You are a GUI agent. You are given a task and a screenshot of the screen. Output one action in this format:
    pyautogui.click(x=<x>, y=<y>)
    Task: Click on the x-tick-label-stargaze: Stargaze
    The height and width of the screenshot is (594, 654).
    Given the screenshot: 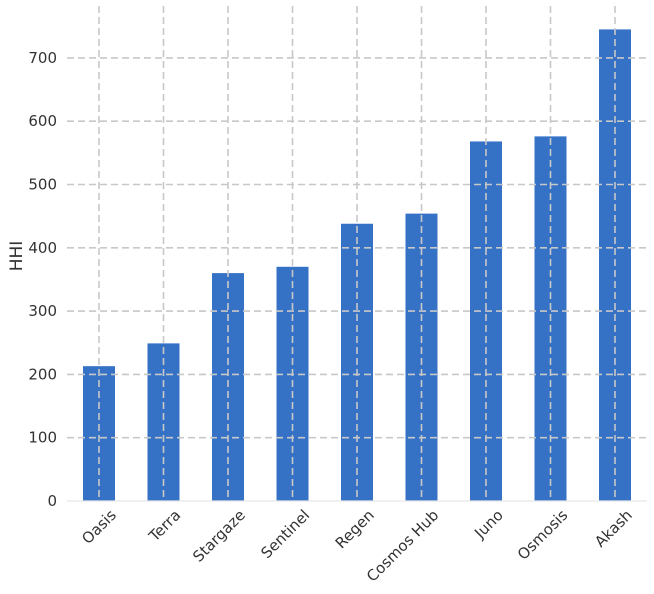 What is the action you would take?
    pyautogui.click(x=219, y=536)
    